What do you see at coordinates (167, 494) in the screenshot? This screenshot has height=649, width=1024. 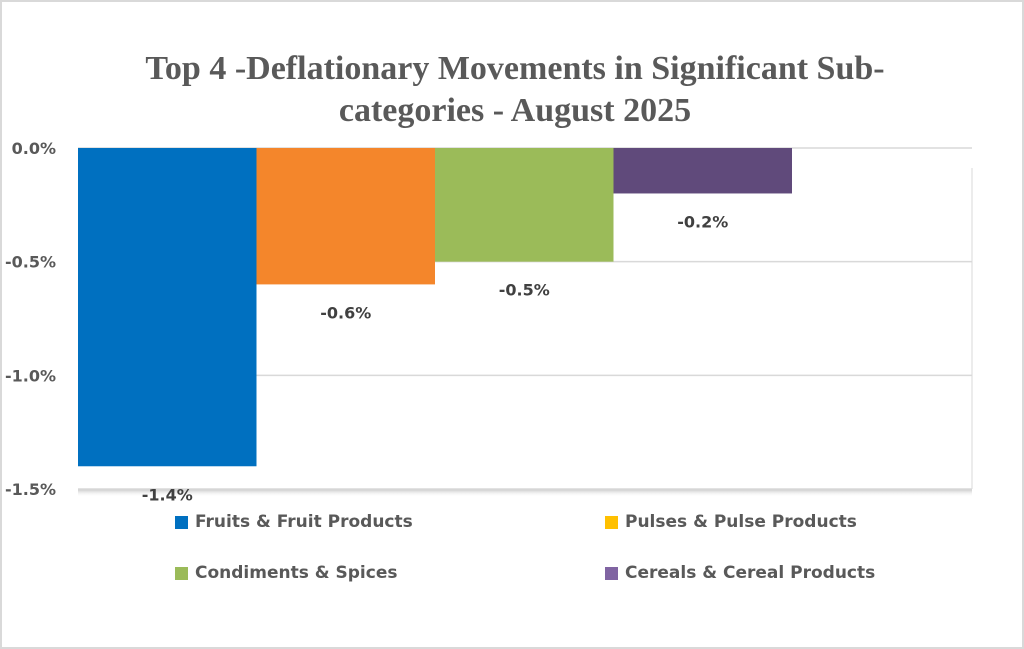 I see `data-label: -1.4%` at bounding box center [167, 494].